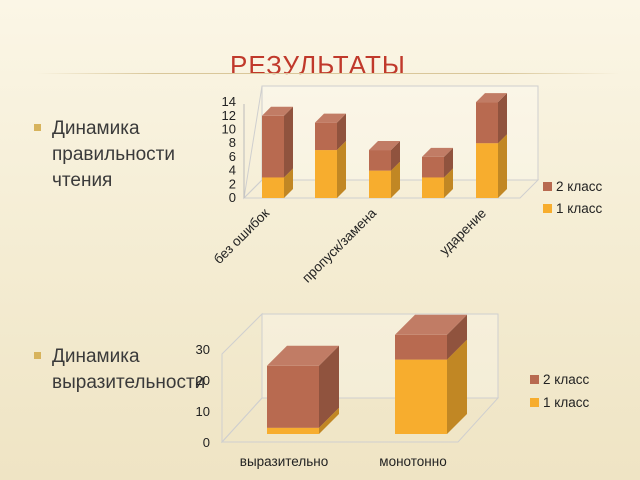 The image size is (640, 480). I want to click on y-tick-label: 2, so click(232, 183).